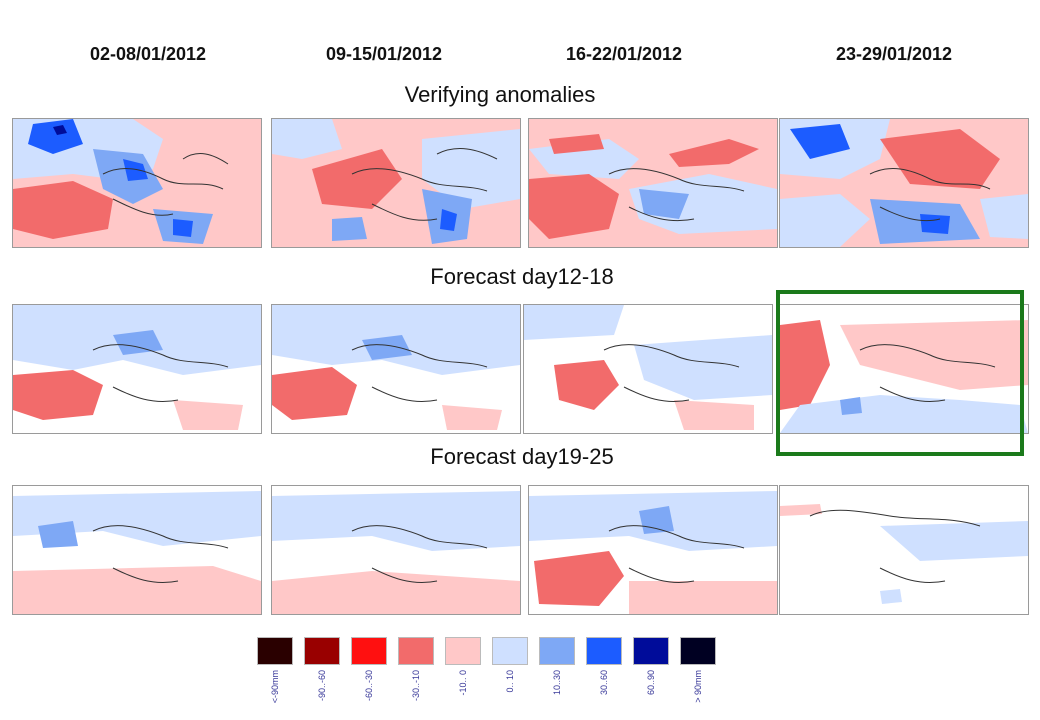 This screenshot has height=720, width=1040. What do you see at coordinates (322, 686) in the screenshot?
I see `legend-label-2: -90..-60` at bounding box center [322, 686].